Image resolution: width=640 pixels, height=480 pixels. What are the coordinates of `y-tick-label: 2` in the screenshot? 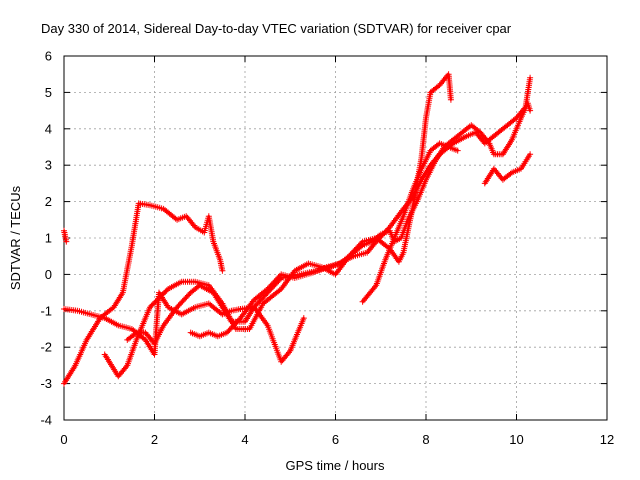 It's located at (48, 201).